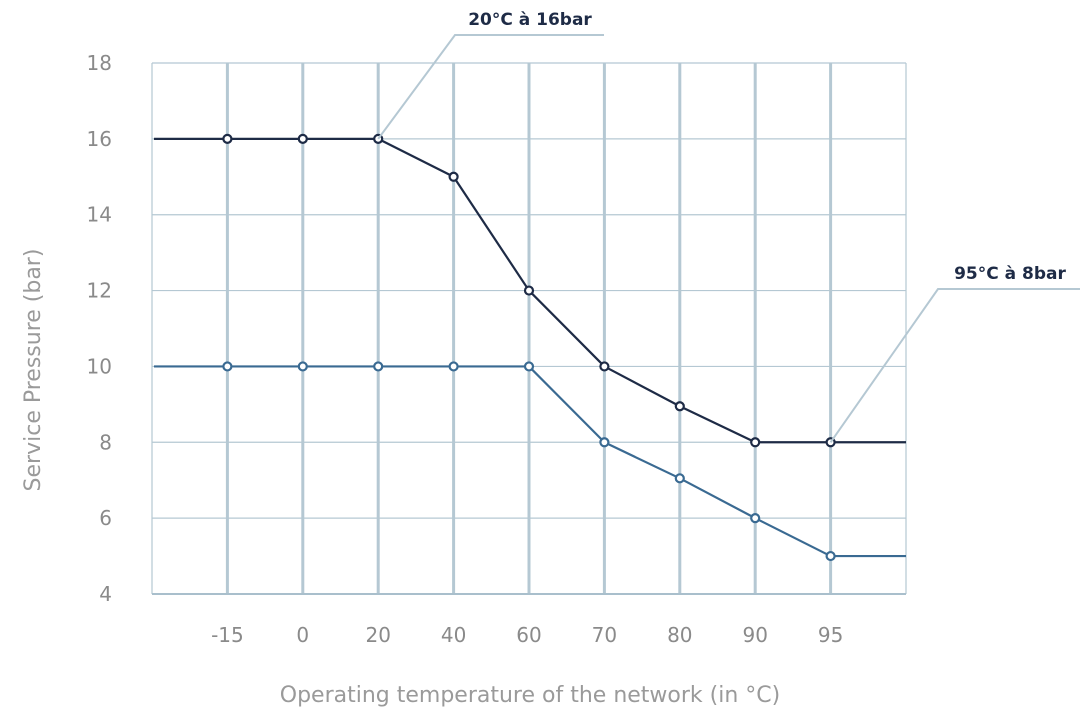 The image size is (1080, 716). What do you see at coordinates (530, 20) in the screenshot?
I see `annotation-label: 20°C à 16bar` at bounding box center [530, 20].